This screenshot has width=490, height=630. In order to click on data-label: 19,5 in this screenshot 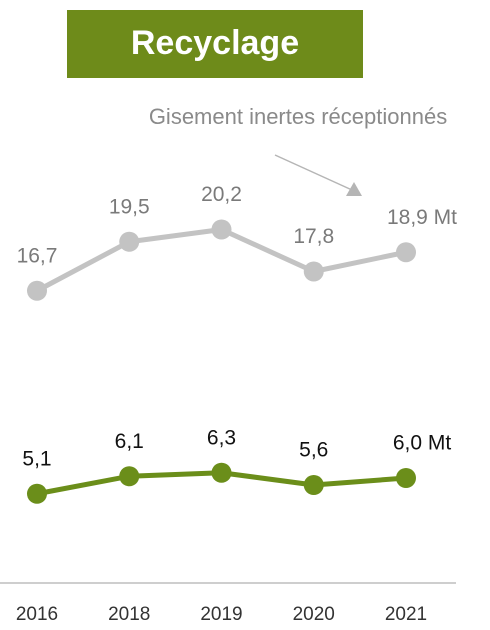, I will do `click(129, 206)`.